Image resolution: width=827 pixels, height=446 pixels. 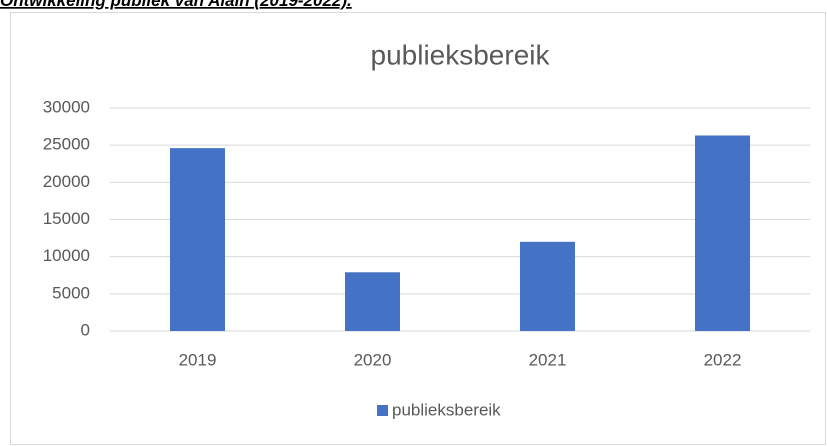 I want to click on chart-title: publieksbereik, so click(x=461, y=54).